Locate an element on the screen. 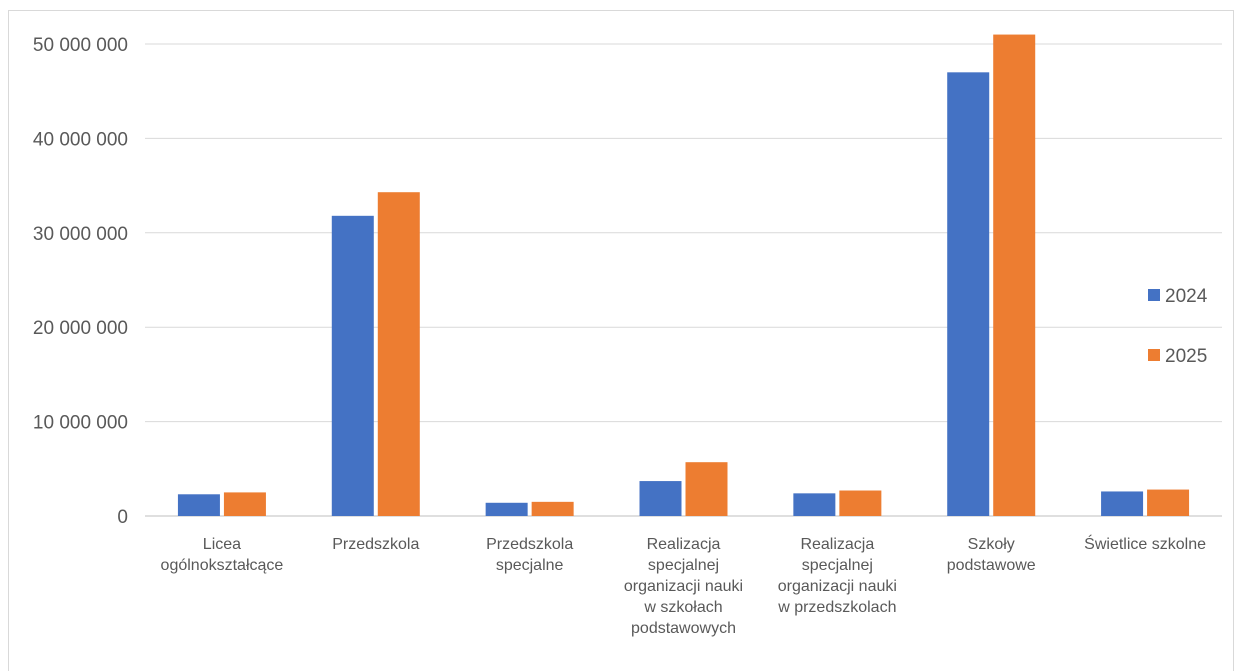 This screenshot has height=671, width=1235. y-tick-label: 10 000 000 is located at coordinates (80, 423).